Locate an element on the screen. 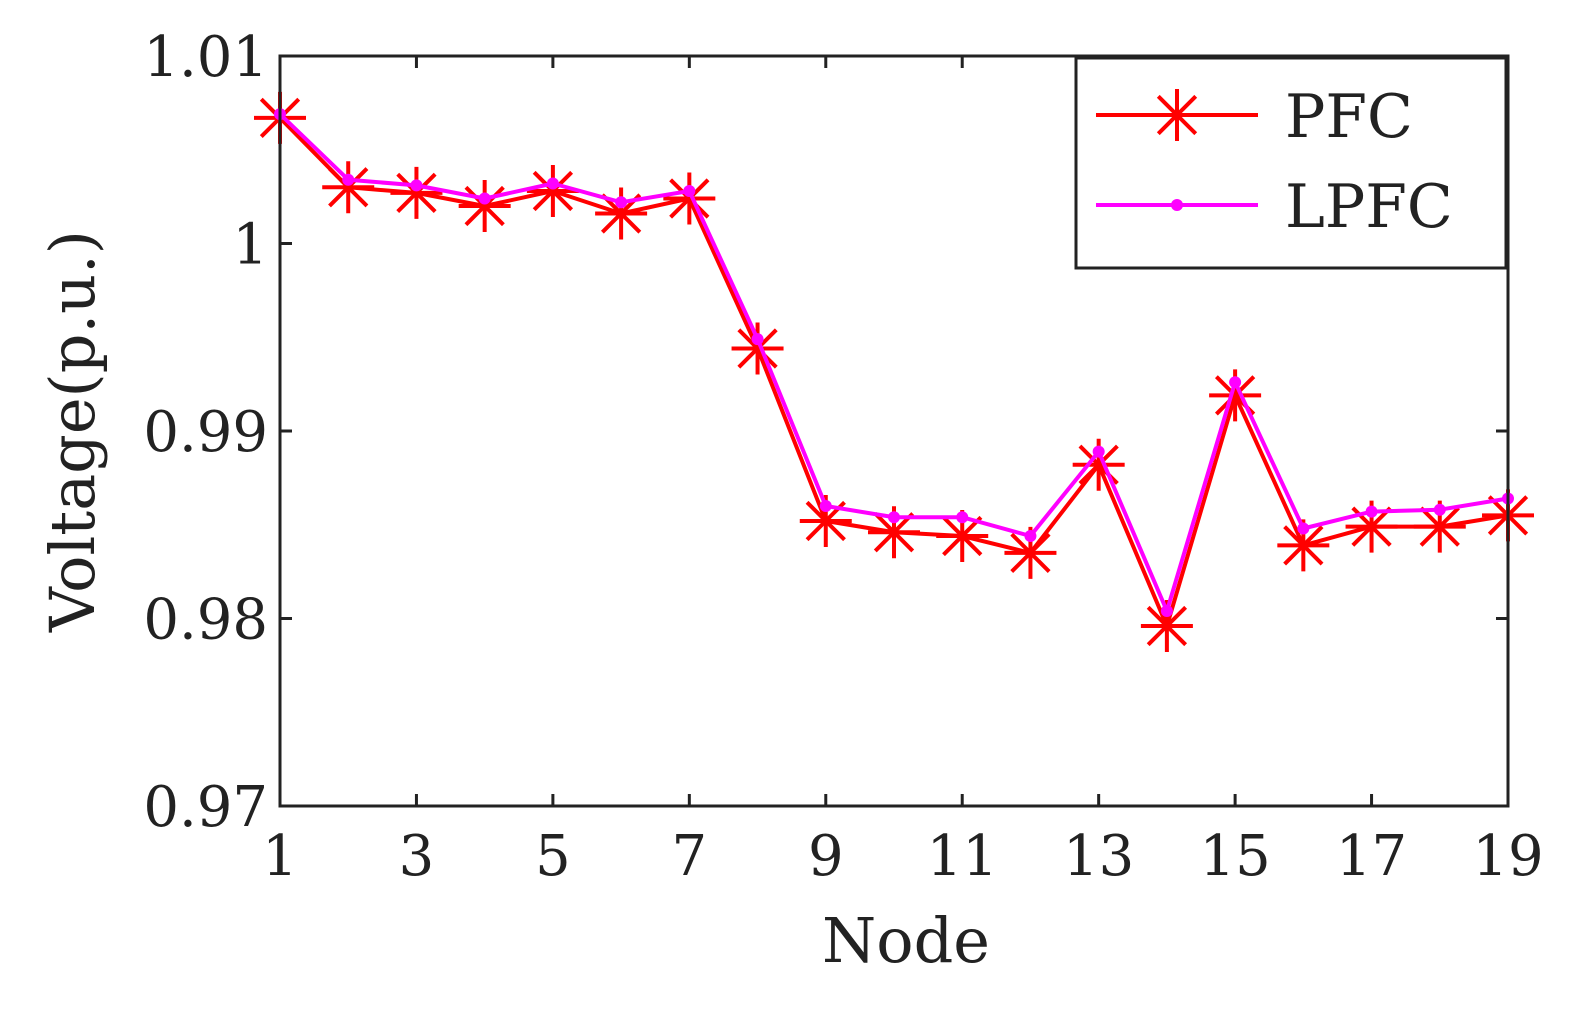 The width and height of the screenshot is (1581, 1023). x-tick-label: 17 is located at coordinates (1371, 856).